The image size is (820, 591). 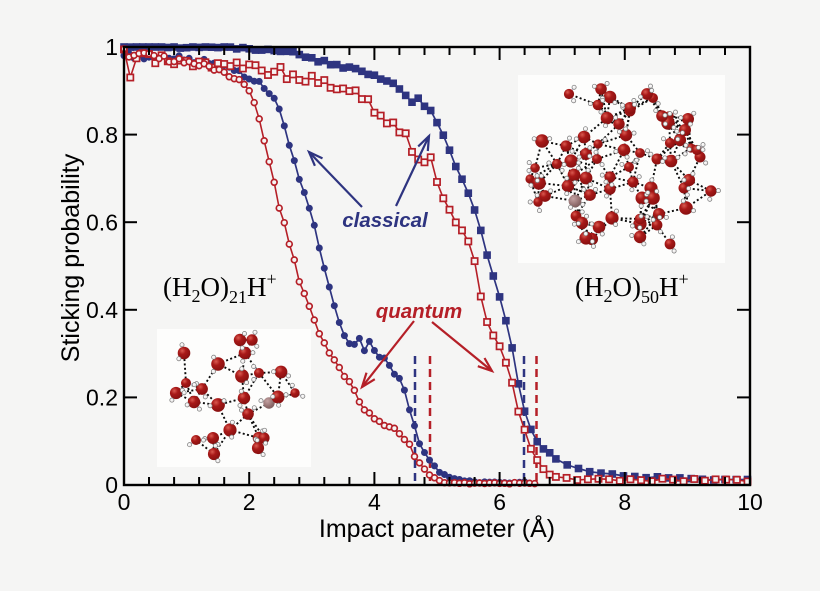 What do you see at coordinates (111, 47) in the screenshot?
I see `svg-text: 1` at bounding box center [111, 47].